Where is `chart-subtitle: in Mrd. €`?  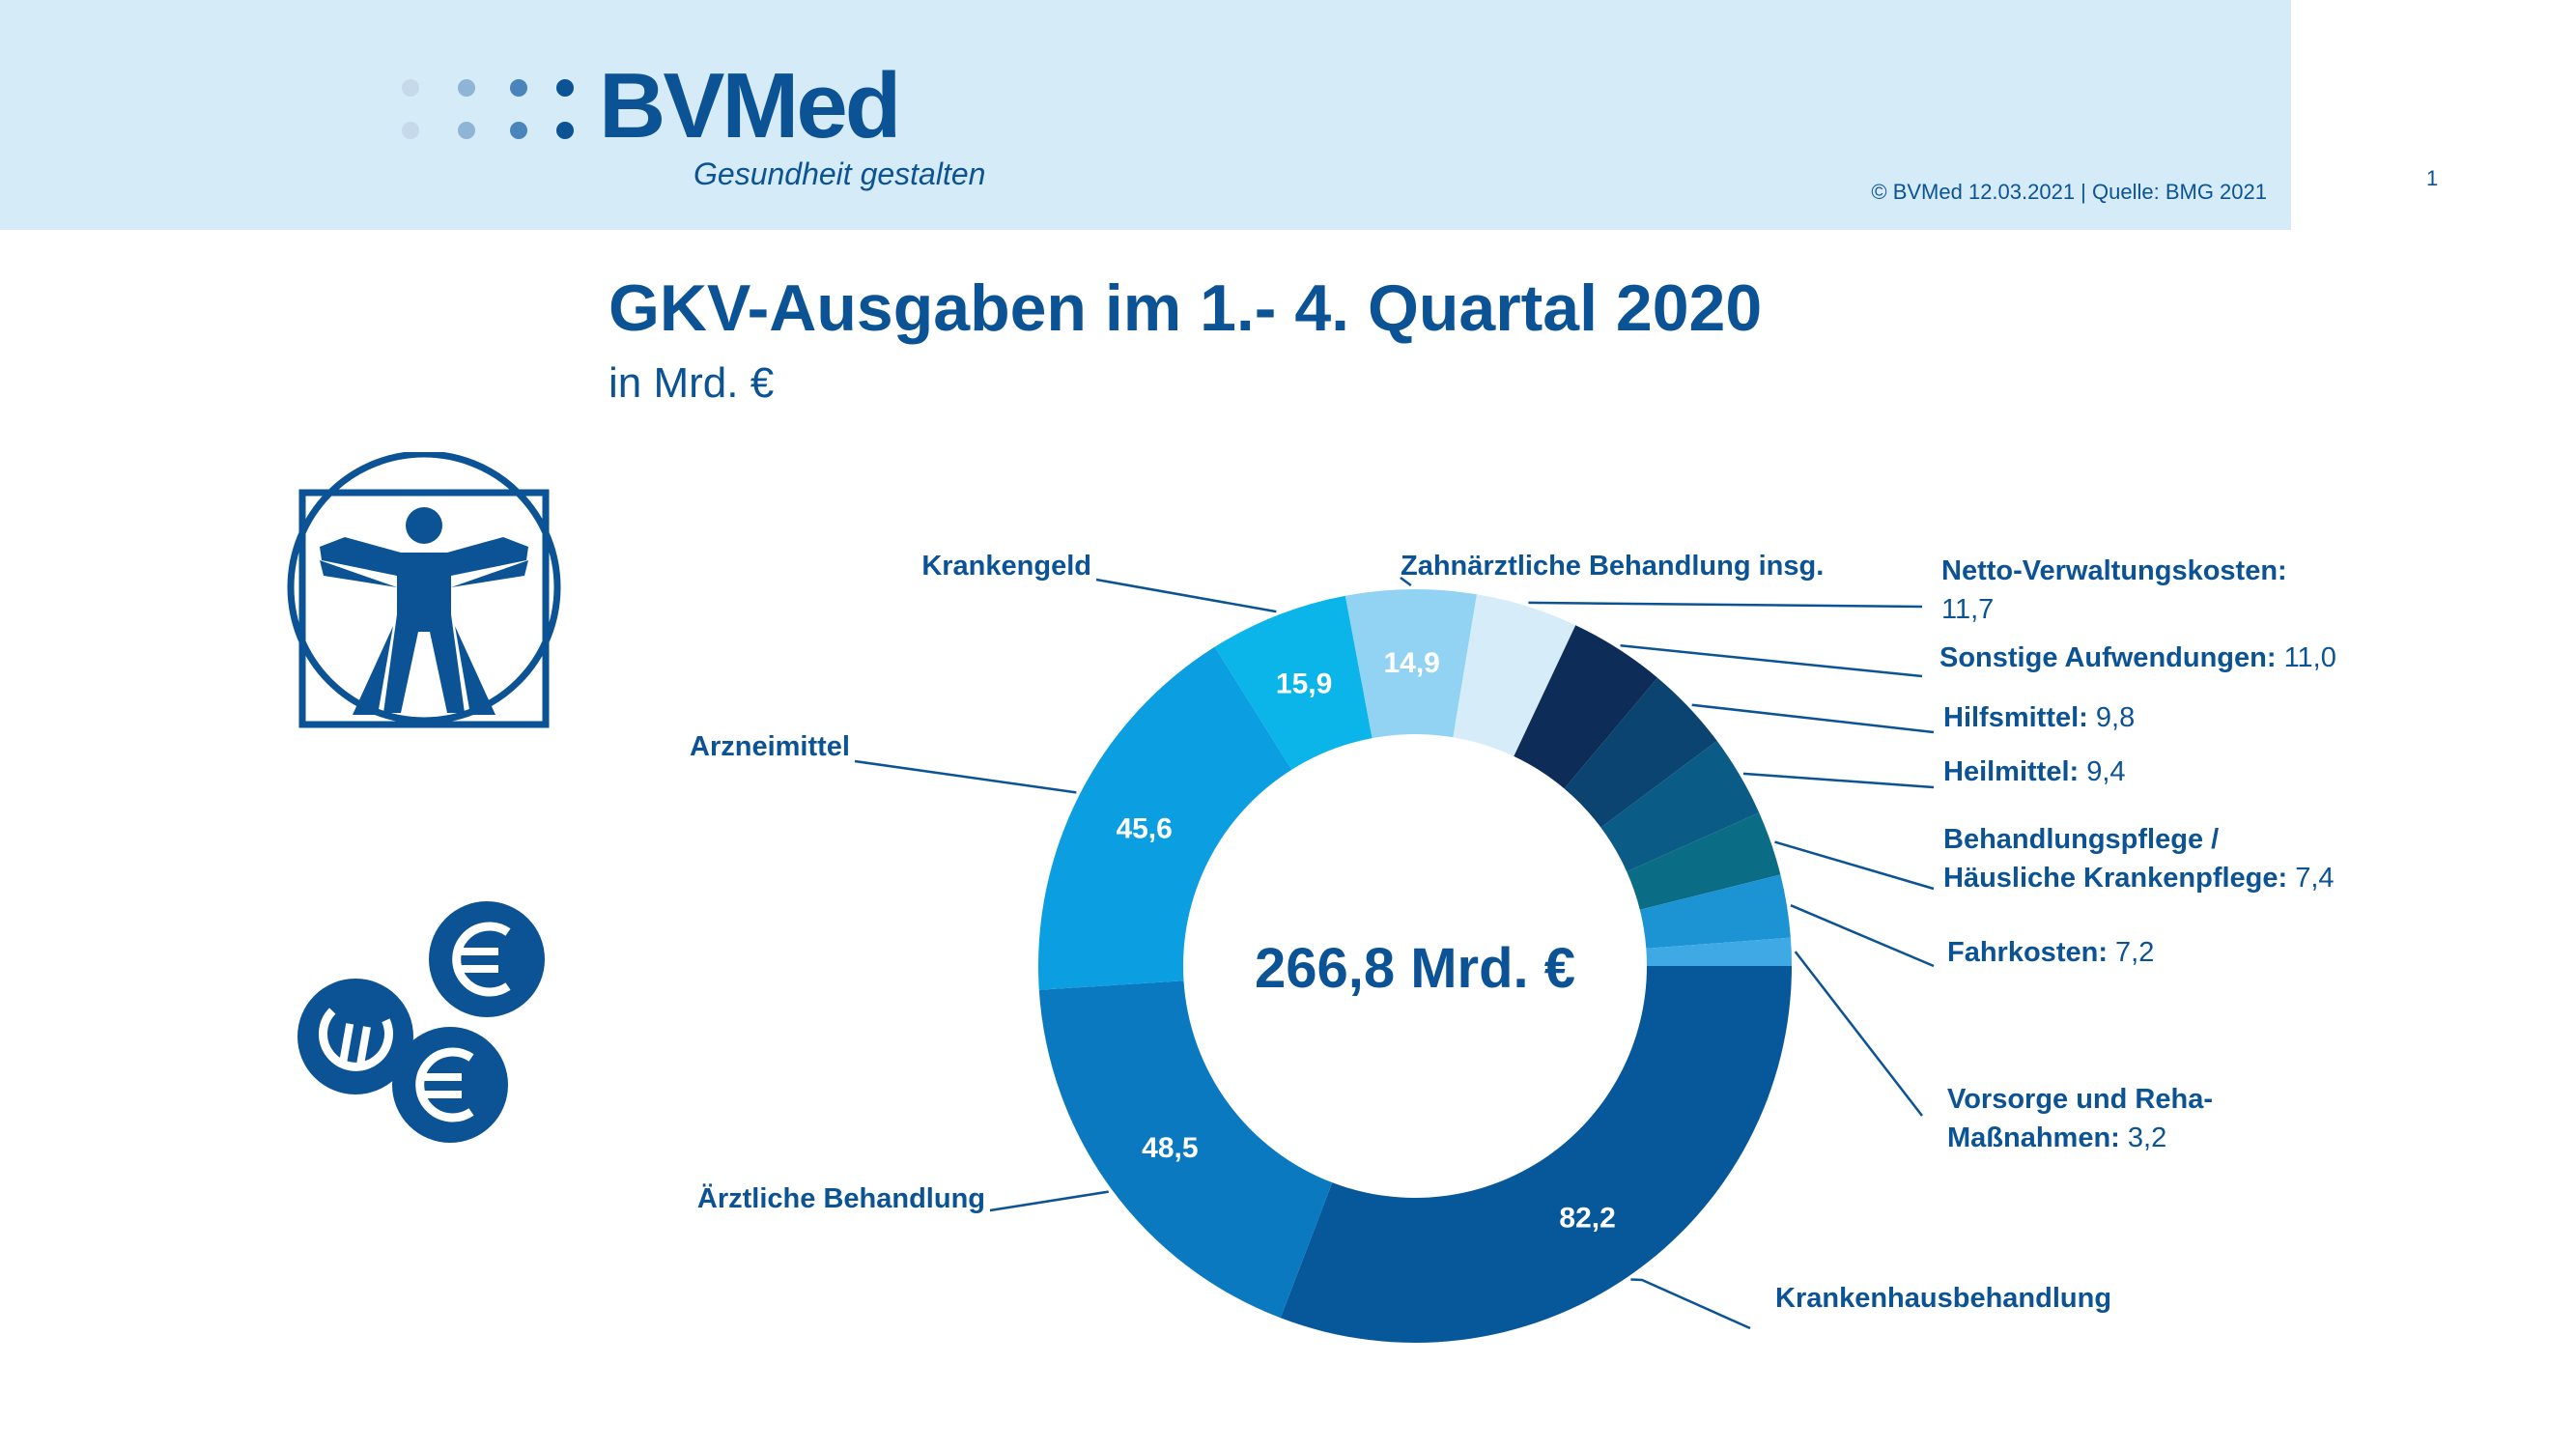
chart-subtitle: in Mrd. € is located at coordinates (692, 383).